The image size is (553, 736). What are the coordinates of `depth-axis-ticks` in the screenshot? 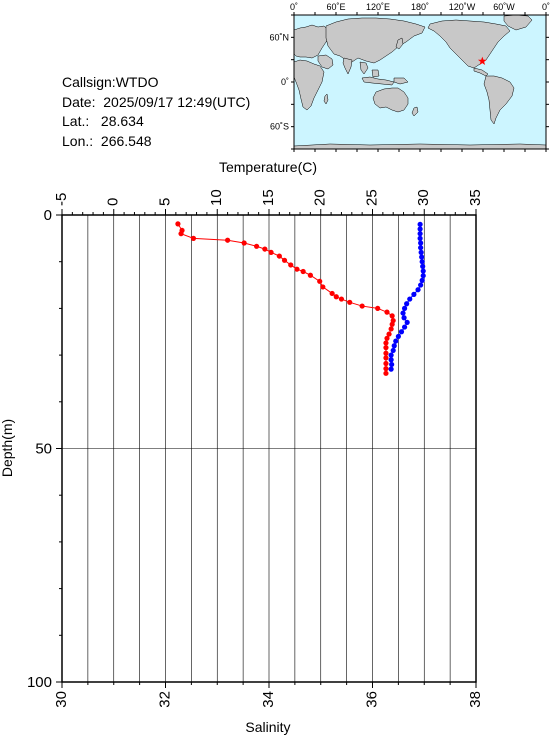 It's located at (59, 448).